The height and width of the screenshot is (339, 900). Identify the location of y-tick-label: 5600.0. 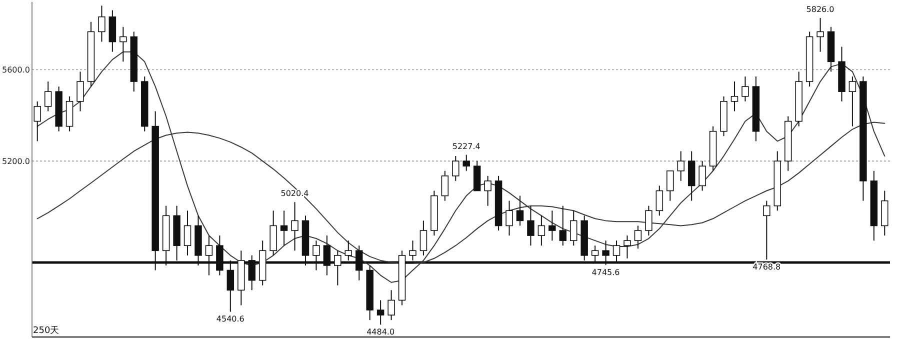
(16, 70).